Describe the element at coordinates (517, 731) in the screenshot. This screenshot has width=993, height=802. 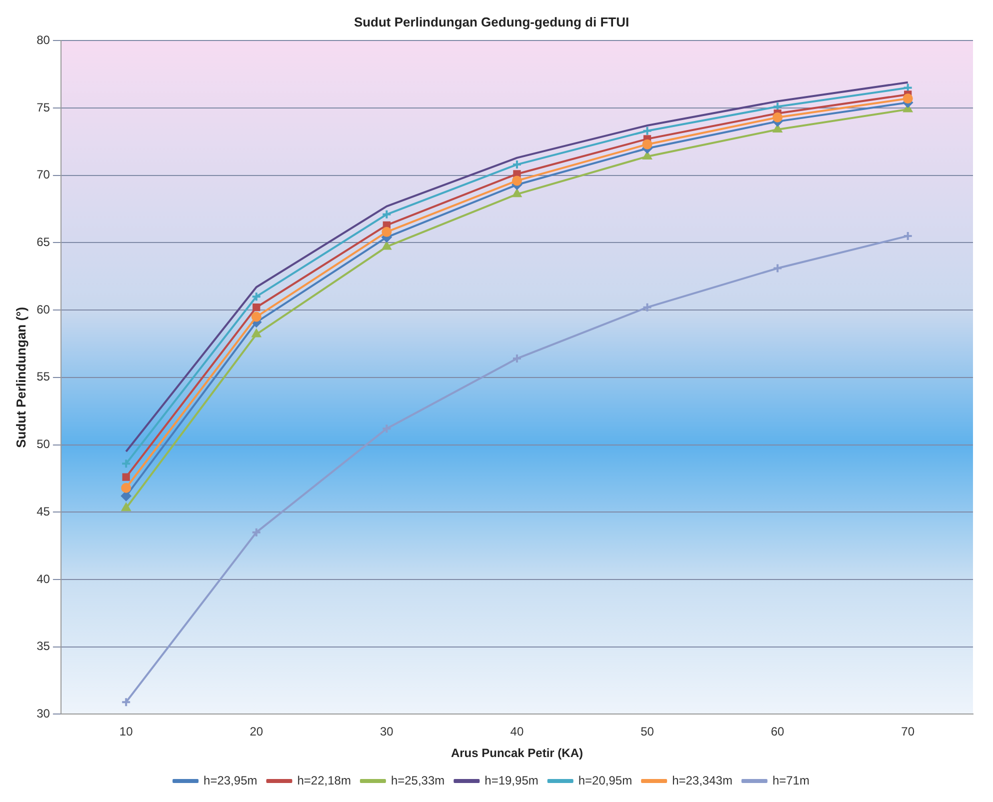
I see `x-tick-label: 40` at that location.